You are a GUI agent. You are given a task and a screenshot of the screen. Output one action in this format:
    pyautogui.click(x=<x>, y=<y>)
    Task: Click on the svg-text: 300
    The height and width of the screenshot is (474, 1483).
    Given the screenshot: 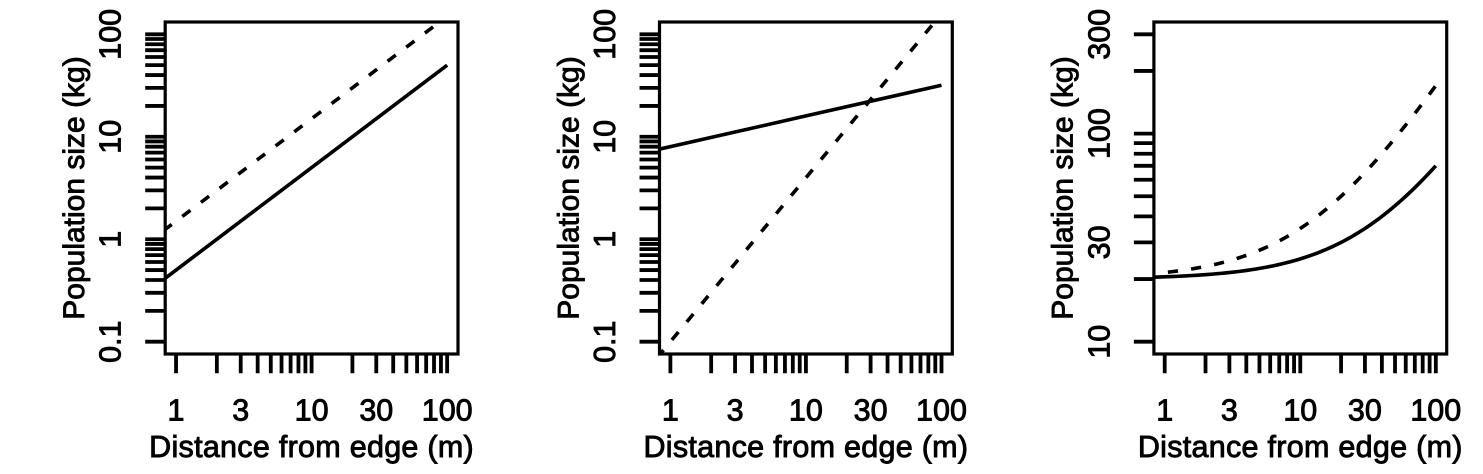 What is the action you would take?
    pyautogui.click(x=1099, y=34)
    